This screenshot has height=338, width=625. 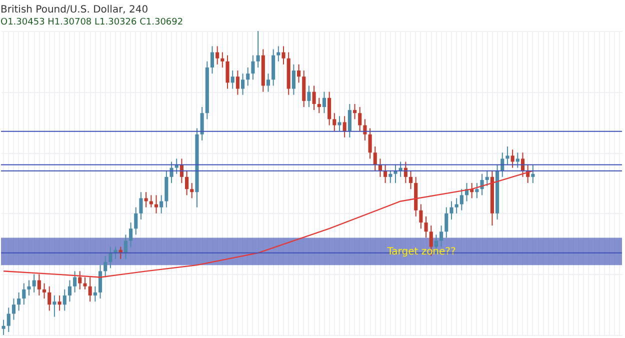 I want to click on chart-title: British Pound/U.S. Dollar, 240, so click(x=74, y=10).